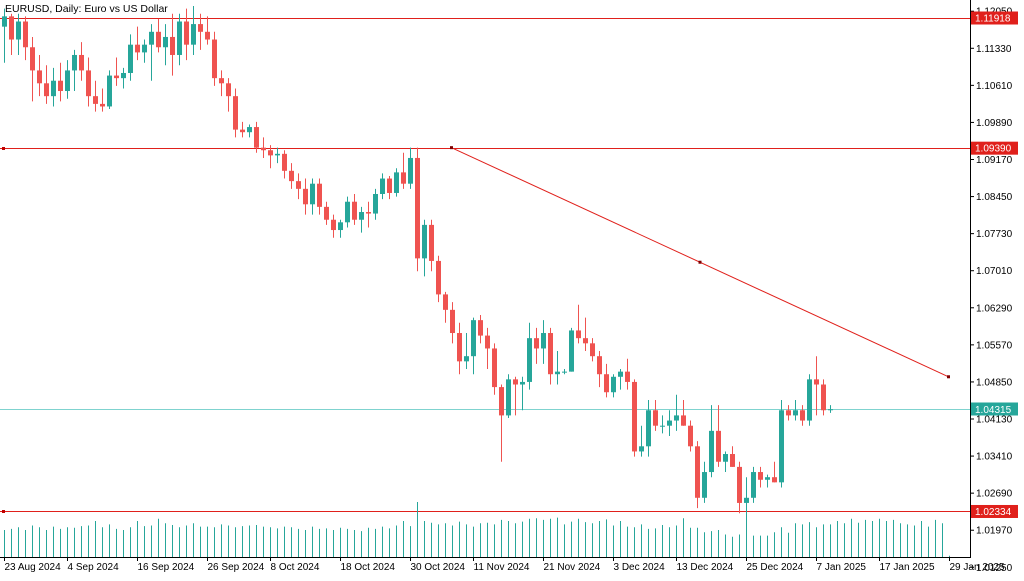  What do you see at coordinates (994, 197) in the screenshot?
I see `price-tick-label: 1.08450` at bounding box center [994, 197].